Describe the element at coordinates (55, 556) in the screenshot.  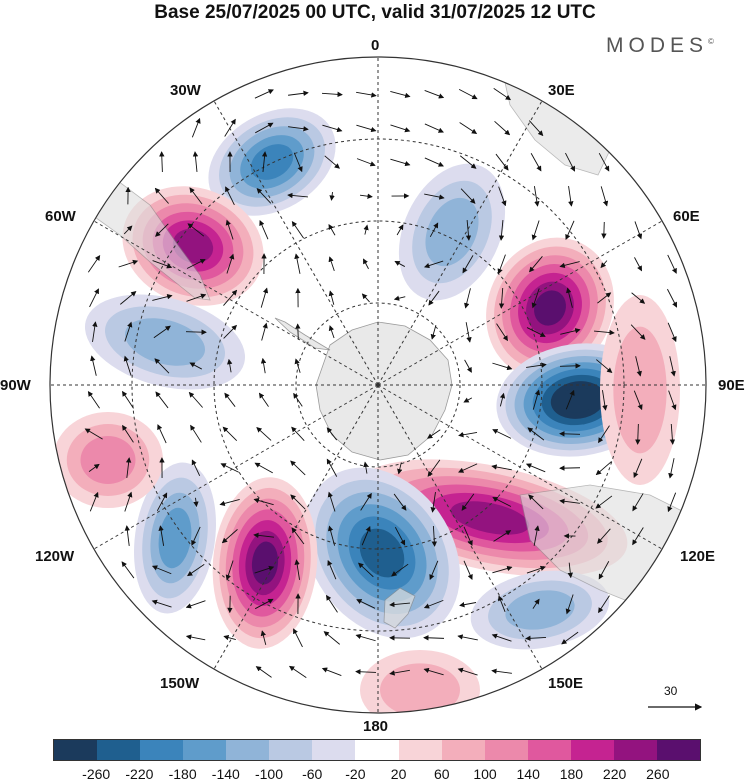
I see `lon-label-120w: 120W` at that location.